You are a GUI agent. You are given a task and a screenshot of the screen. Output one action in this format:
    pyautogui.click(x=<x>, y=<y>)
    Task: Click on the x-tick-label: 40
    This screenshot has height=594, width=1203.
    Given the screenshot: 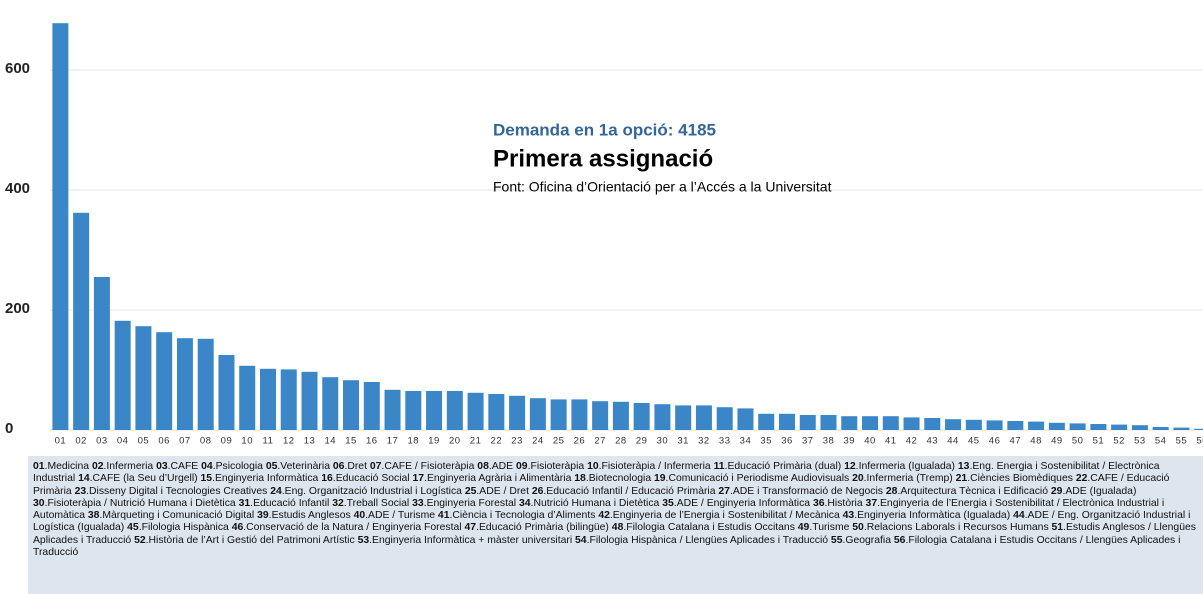 What is the action you would take?
    pyautogui.click(x=870, y=441)
    